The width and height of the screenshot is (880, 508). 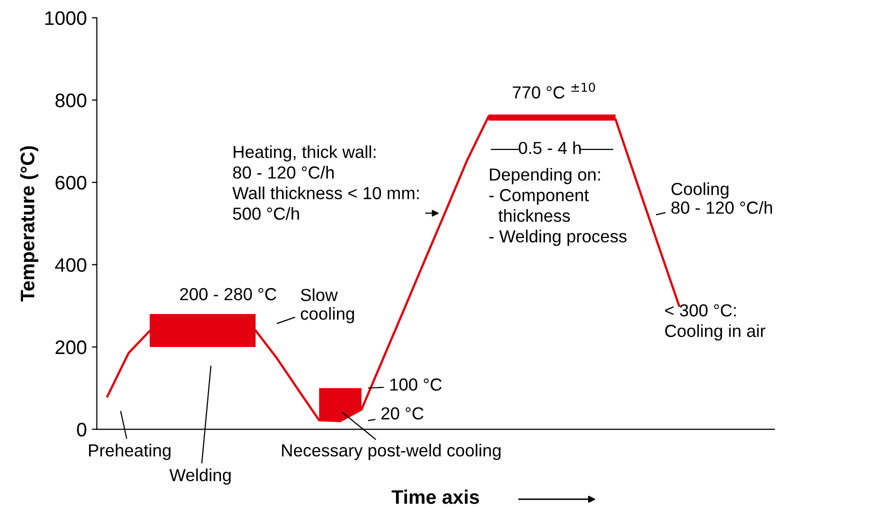 What do you see at coordinates (402, 413) in the screenshot?
I see `annotation: 20 °C` at bounding box center [402, 413].